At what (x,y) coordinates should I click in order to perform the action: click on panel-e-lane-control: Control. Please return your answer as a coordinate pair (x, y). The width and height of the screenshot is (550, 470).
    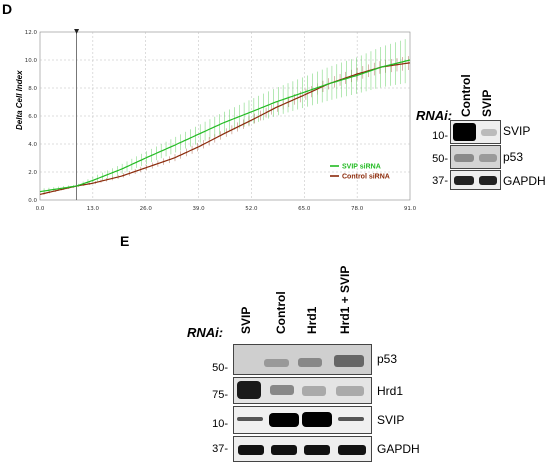
    Looking at the image, I should click on (281, 312).